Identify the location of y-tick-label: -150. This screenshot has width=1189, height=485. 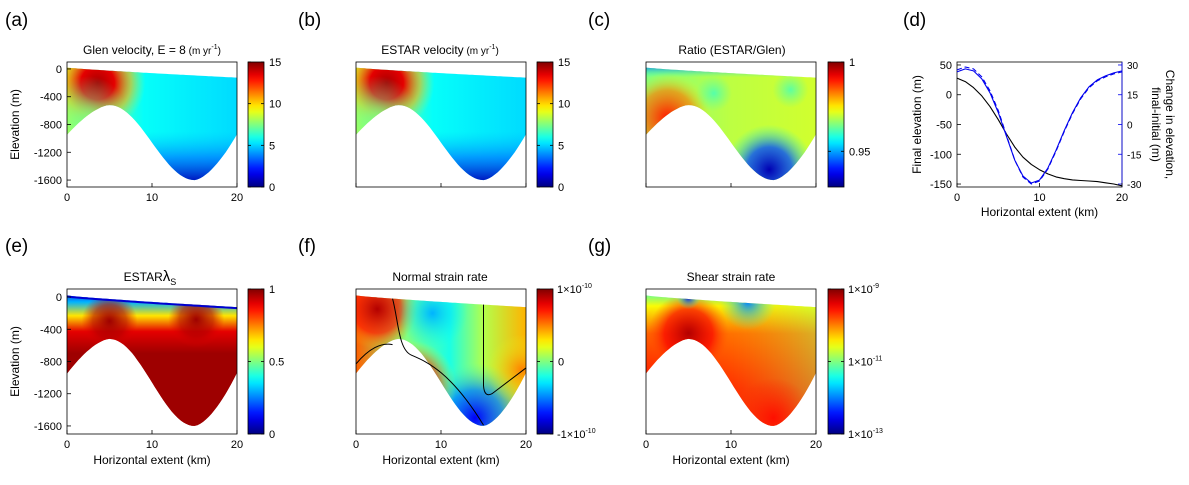
(941, 185).